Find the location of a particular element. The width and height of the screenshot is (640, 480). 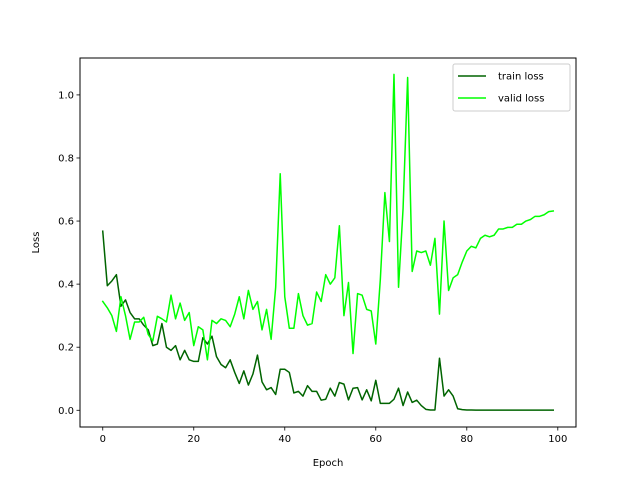

y-tick-label: 0.4 is located at coordinates (66, 285).